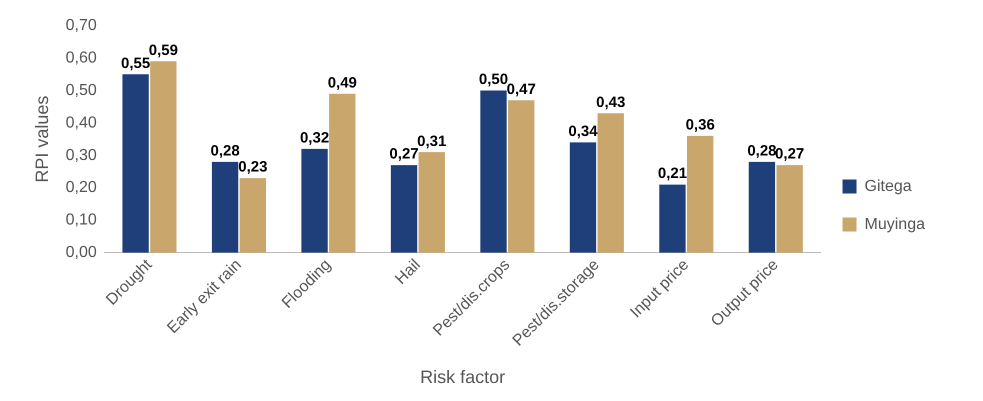 The height and width of the screenshot is (401, 983). What do you see at coordinates (81, 220) in the screenshot?
I see `y-tick-label: 0,10` at bounding box center [81, 220].